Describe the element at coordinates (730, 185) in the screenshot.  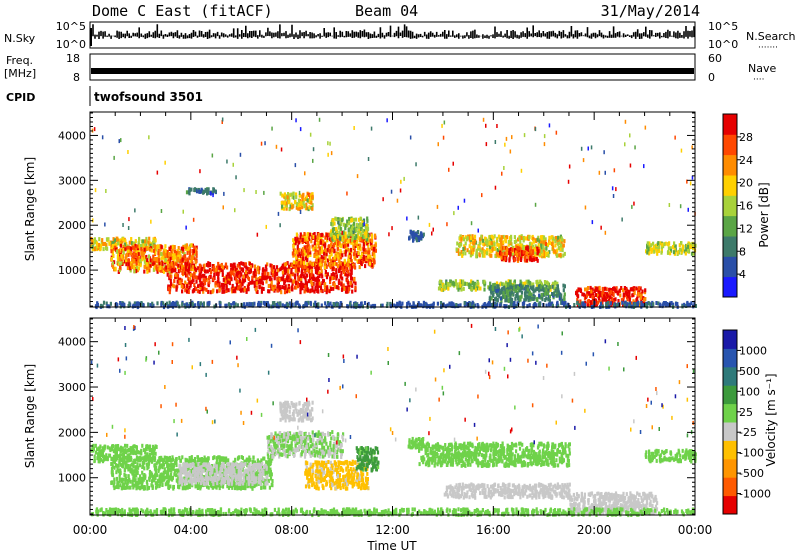
I see `power-colorbar-swatch` at that location.